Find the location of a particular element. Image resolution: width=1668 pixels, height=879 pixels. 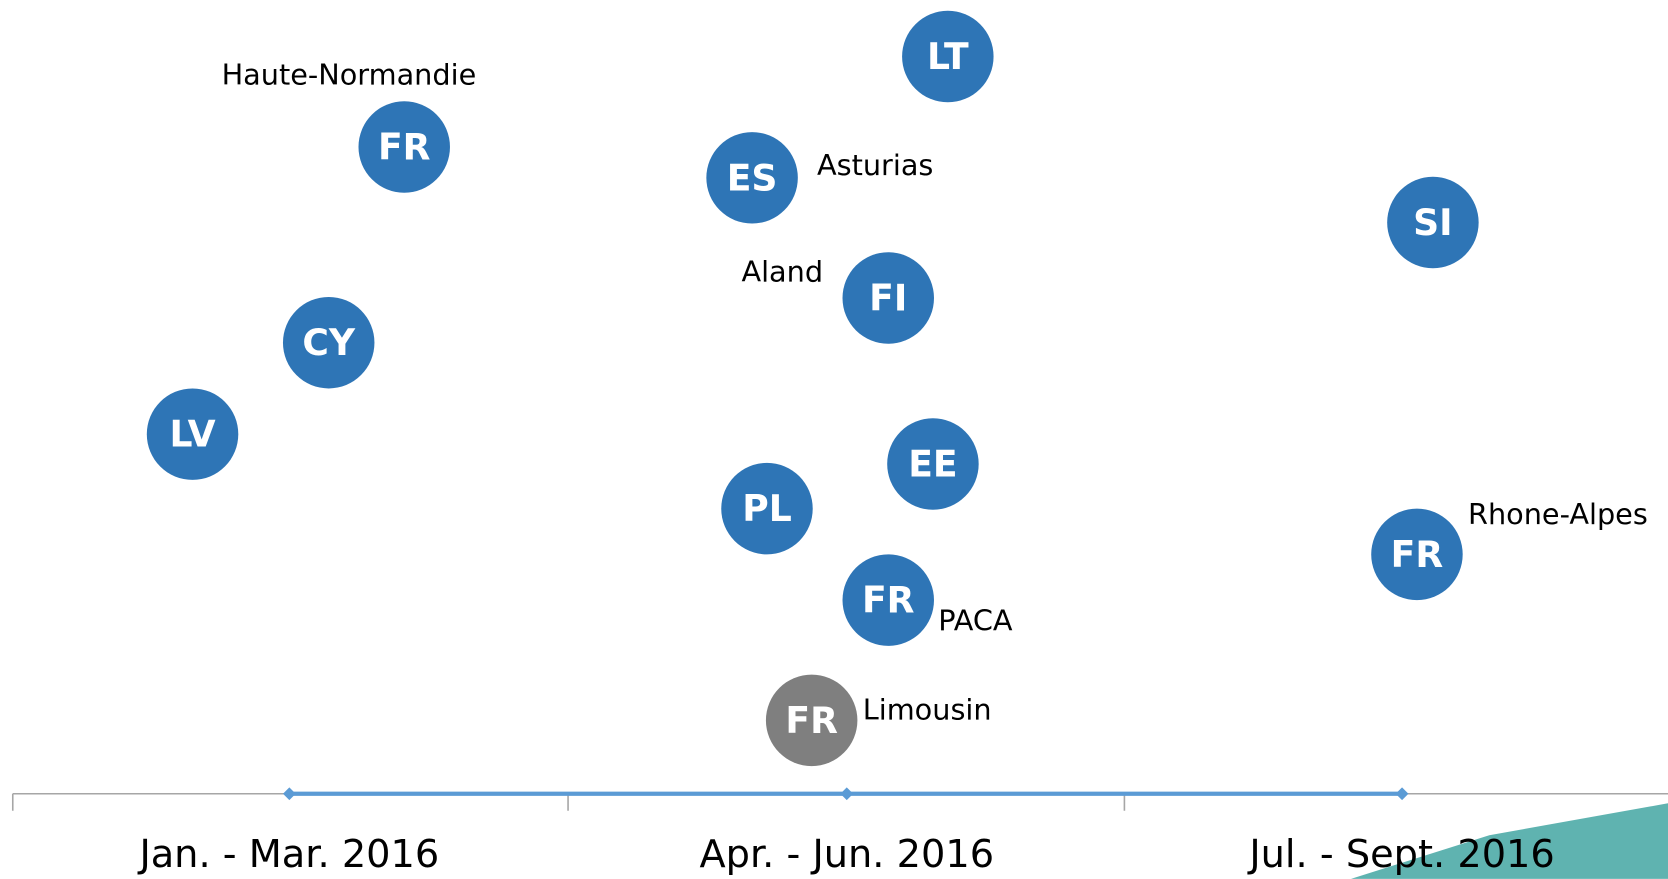

node: FR Rhone-Alpes is located at coordinates (1509, 549).